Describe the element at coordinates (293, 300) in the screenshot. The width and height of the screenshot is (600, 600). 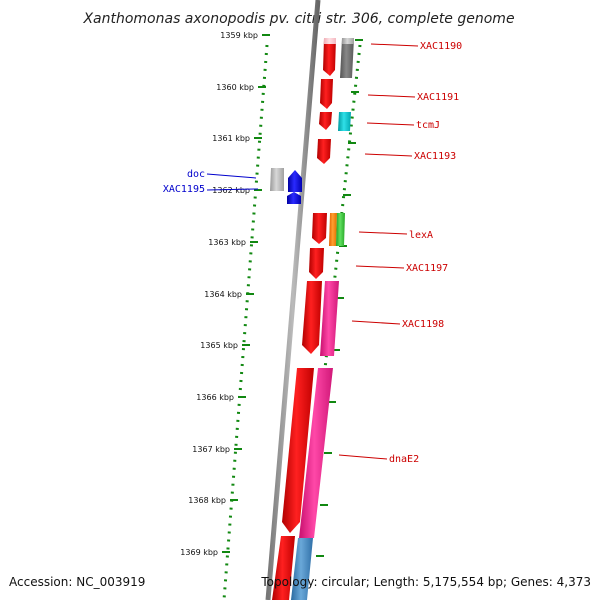
I see `genome-backbone` at that location.